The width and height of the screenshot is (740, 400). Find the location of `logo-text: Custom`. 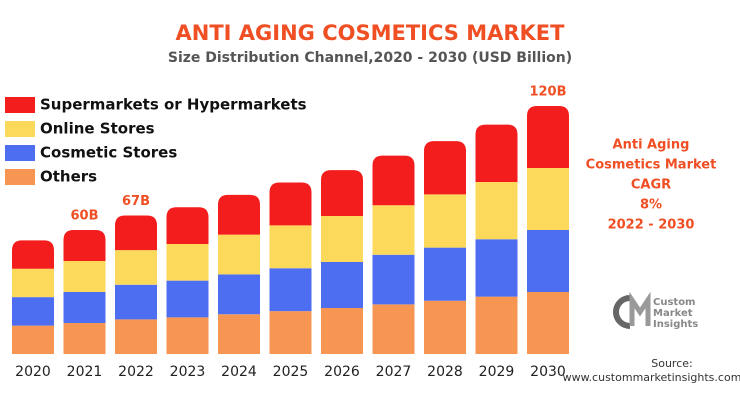

logo-text: Custom is located at coordinates (674, 302).